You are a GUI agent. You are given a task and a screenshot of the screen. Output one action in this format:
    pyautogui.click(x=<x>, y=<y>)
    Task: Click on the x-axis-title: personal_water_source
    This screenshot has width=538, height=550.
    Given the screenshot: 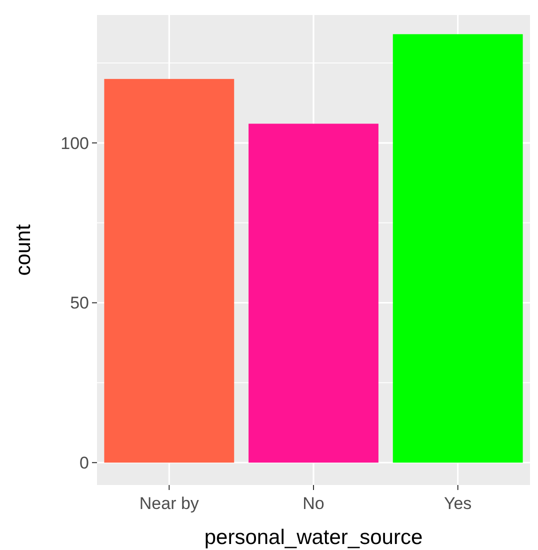 What is the action you would take?
    pyautogui.click(x=313, y=537)
    